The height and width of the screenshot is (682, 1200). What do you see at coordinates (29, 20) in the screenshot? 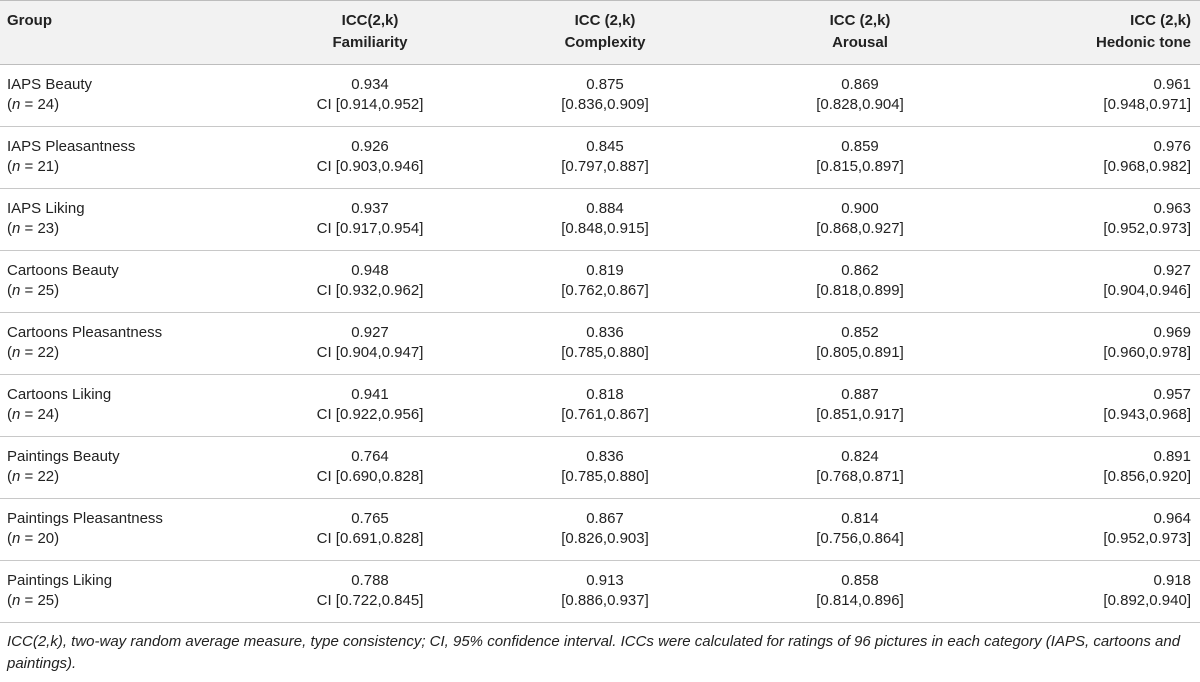
I see `column-header-line1: Group` at bounding box center [29, 20].